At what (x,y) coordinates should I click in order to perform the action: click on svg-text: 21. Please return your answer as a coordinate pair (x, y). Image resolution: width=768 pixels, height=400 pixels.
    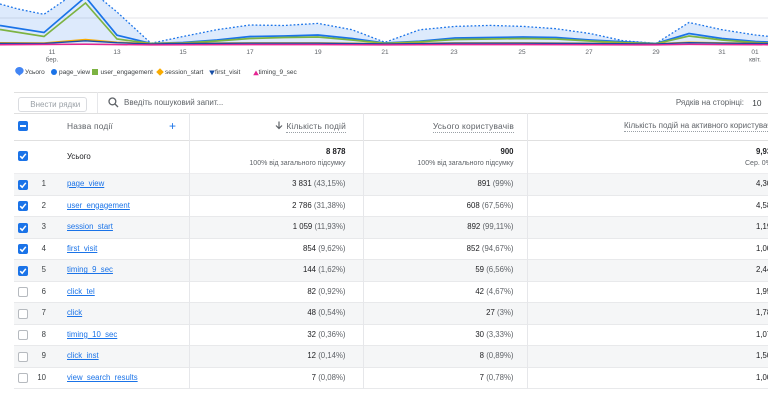
    Looking at the image, I should click on (385, 52).